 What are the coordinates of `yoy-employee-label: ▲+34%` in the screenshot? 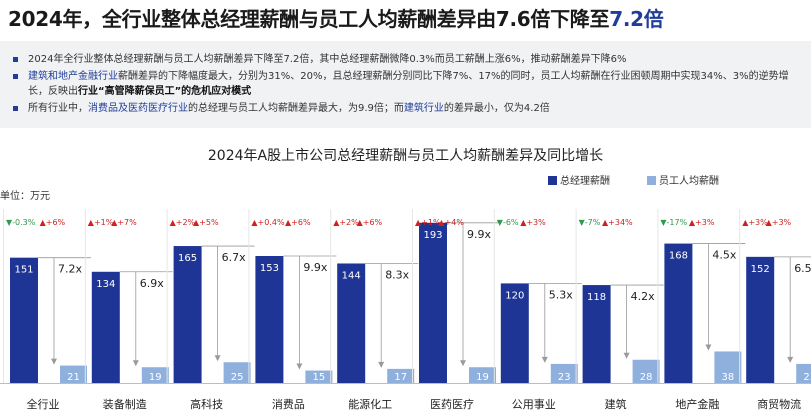 It's located at (617, 222).